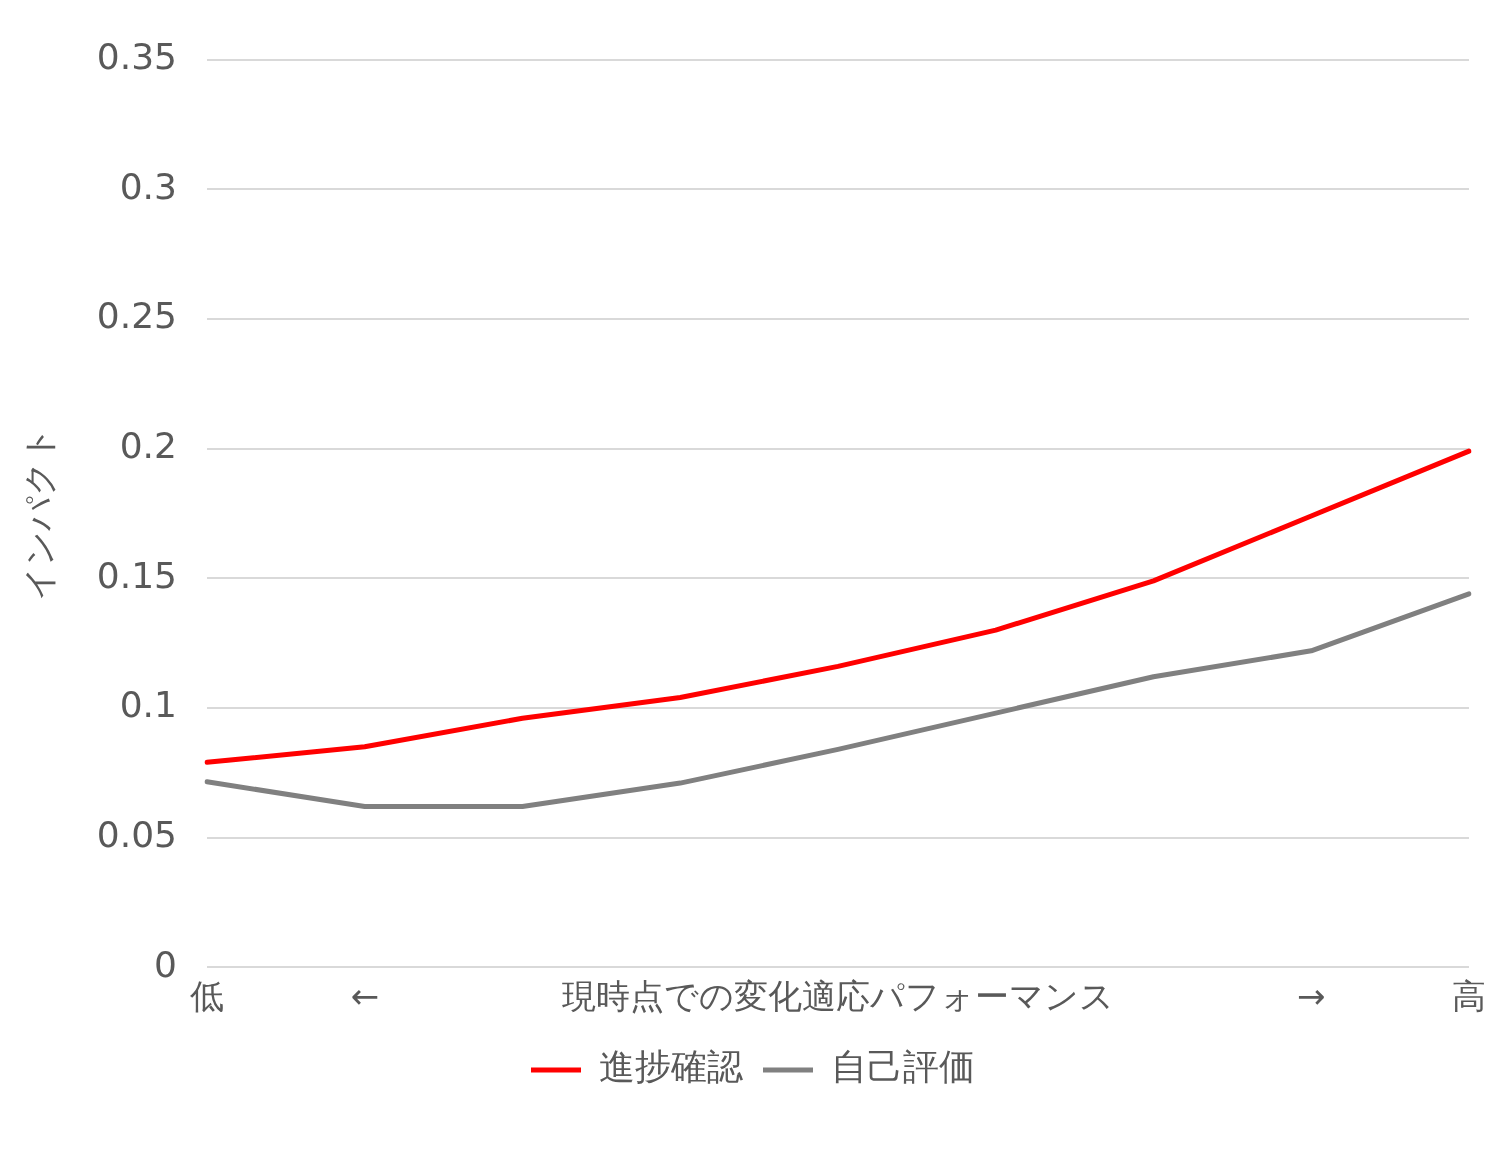 The width and height of the screenshot is (1507, 1168). Describe the element at coordinates (136, 575) in the screenshot. I see `y-tick-label: 0.15` at that location.